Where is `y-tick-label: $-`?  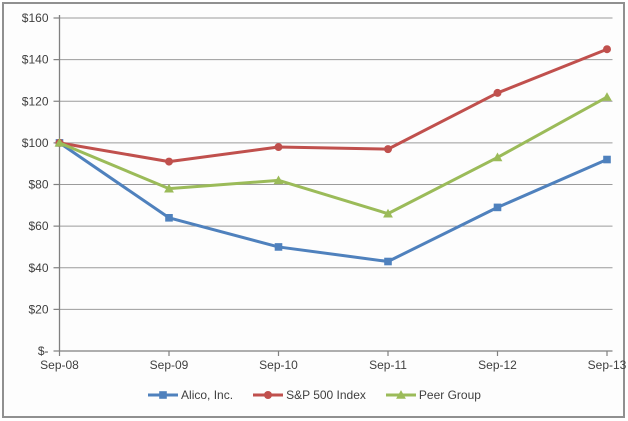 y-tick-label: $- is located at coordinates (43, 351).